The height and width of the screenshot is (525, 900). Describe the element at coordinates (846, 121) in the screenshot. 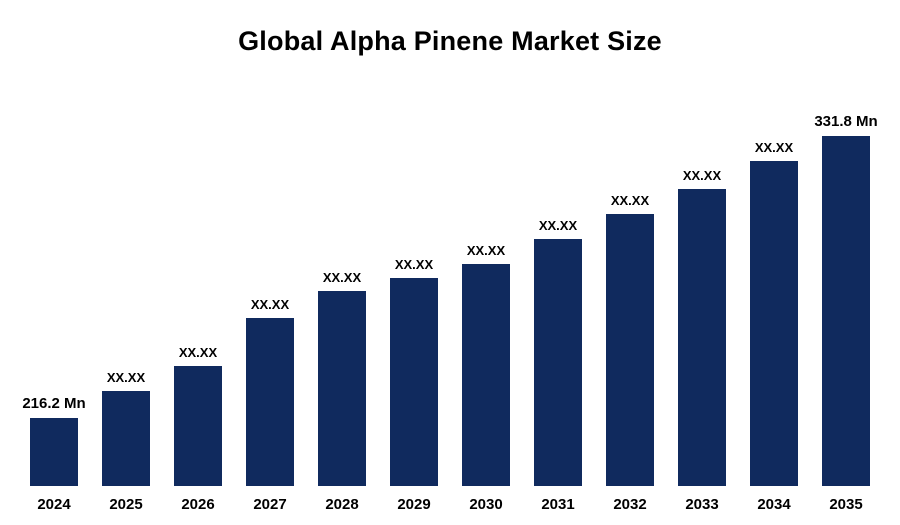

I see `bar-value-label: 331.8 Mn` at that location.